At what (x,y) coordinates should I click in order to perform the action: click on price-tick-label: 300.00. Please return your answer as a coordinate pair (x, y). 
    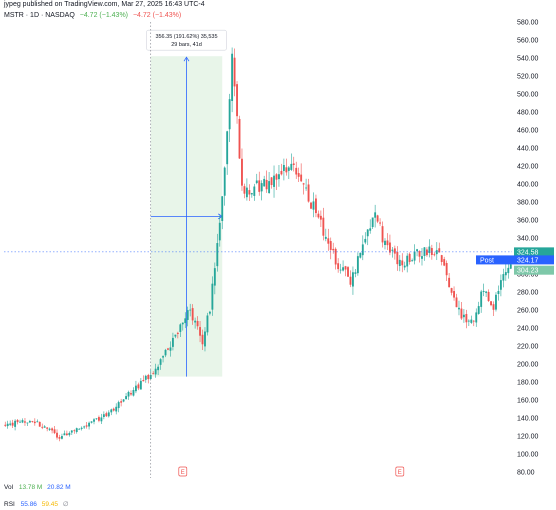
    Looking at the image, I should click on (528, 275).